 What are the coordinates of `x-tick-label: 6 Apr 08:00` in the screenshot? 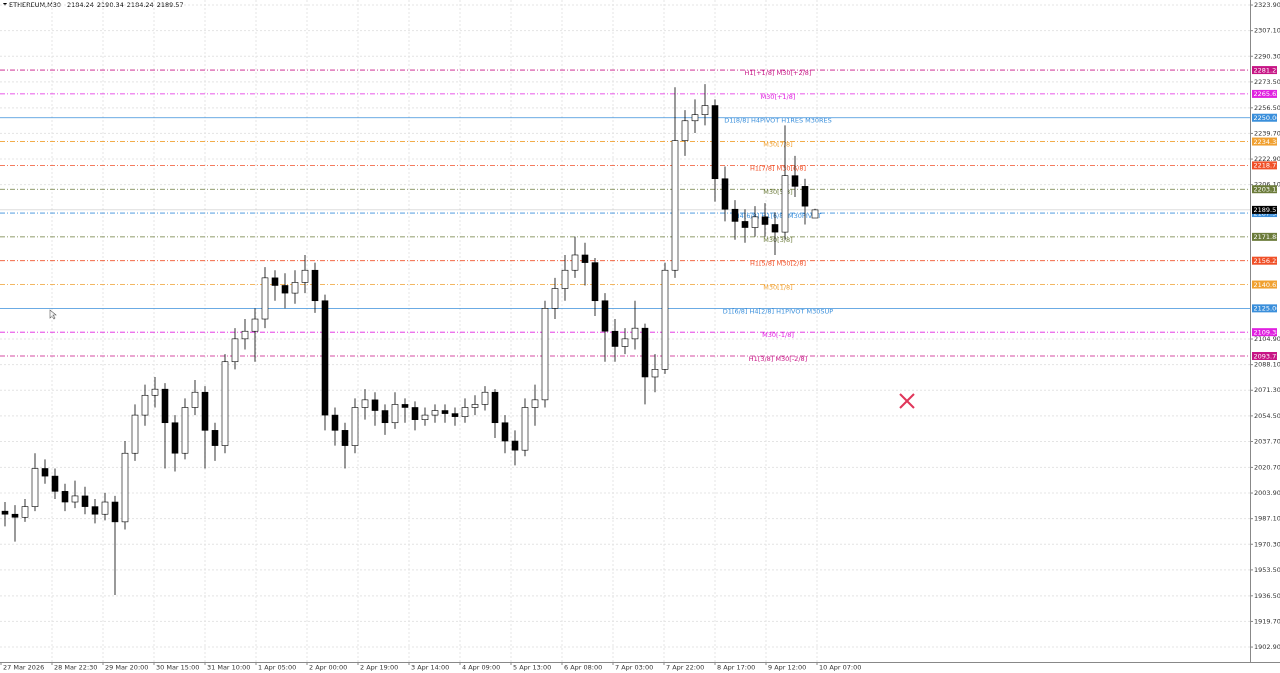 It's located at (583, 668).